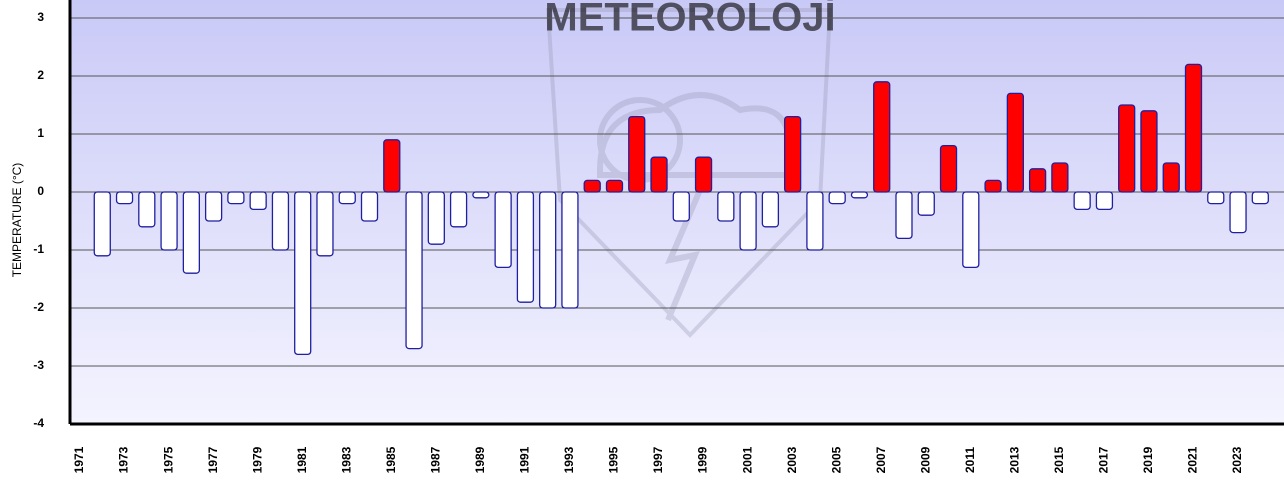  Describe the element at coordinates (703, 459) in the screenshot. I see `x-tick-label: 1999` at that location.